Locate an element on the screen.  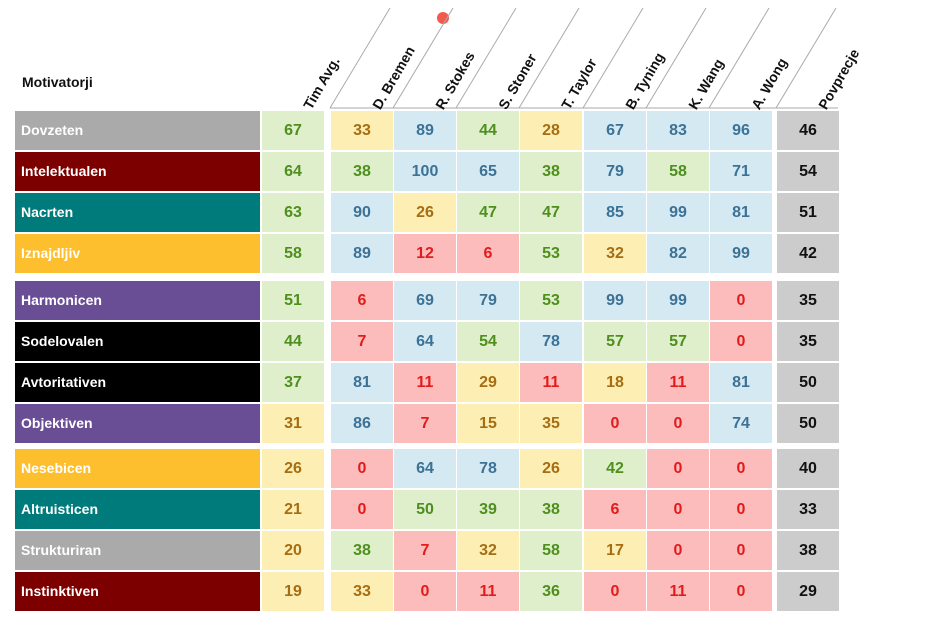
score-cell: 19 is located at coordinates (293, 591).